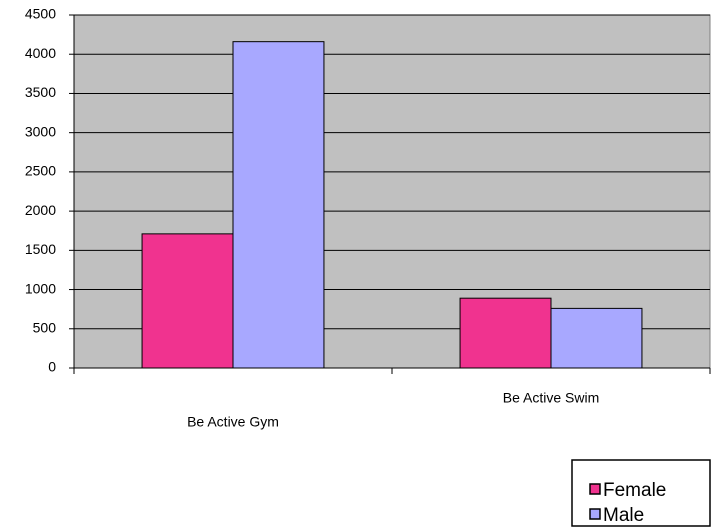  I want to click on y-tick-label: 2000, so click(40, 210).